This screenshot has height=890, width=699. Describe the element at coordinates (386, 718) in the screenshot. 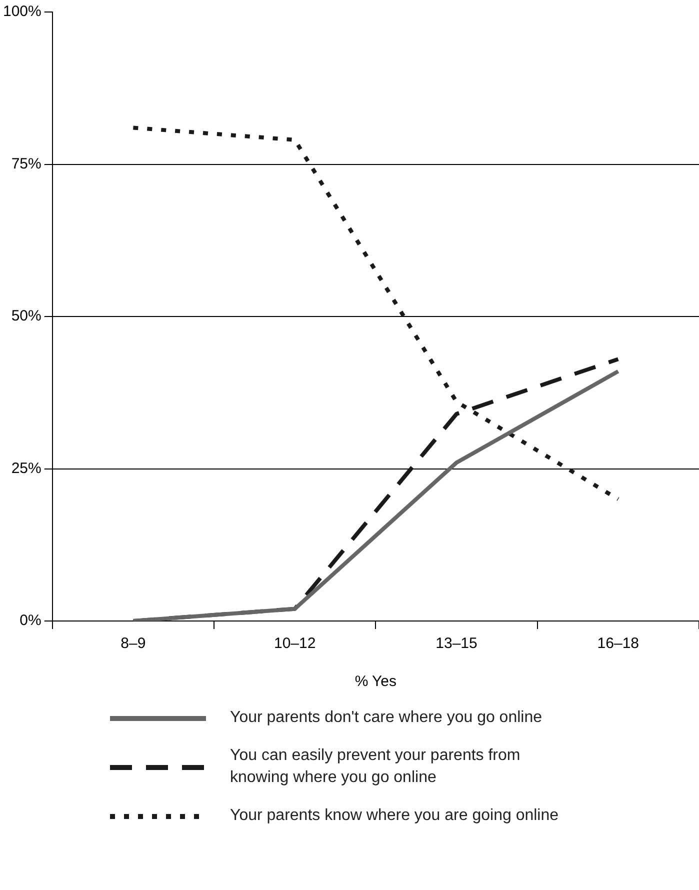

I see `legend-label: Your parents don't care where you go online` at that location.